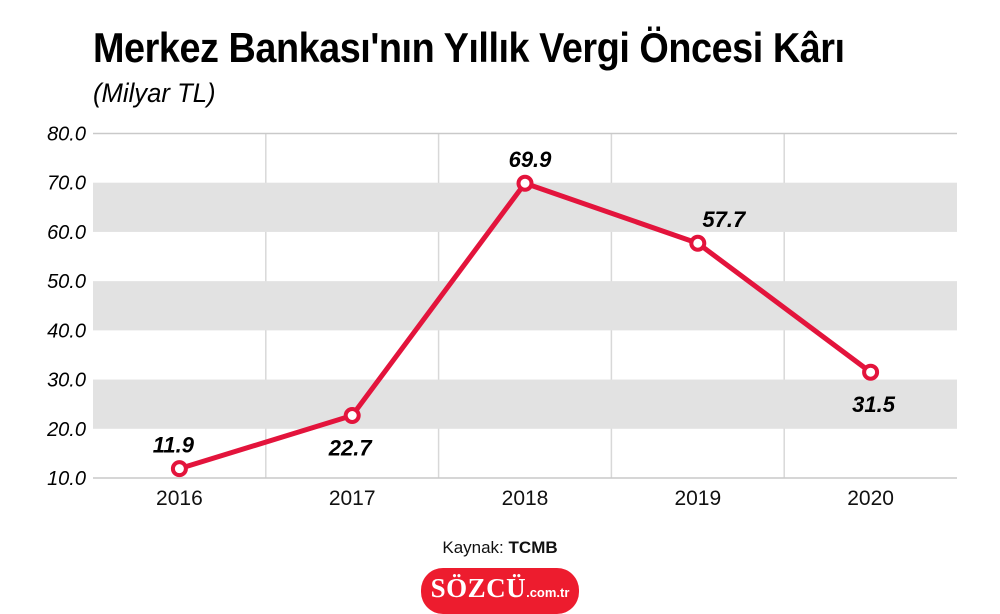 The width and height of the screenshot is (1000, 614). What do you see at coordinates (66, 381) in the screenshot?
I see `y-tick-label: 30.0` at bounding box center [66, 381].